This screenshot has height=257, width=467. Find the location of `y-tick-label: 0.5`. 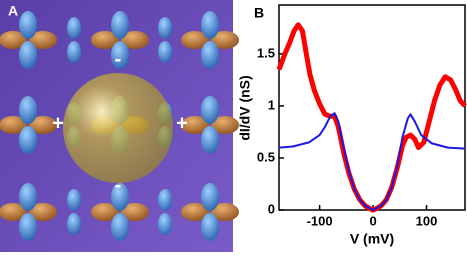

y-tick-label: 0.5 is located at coordinates (266, 156).